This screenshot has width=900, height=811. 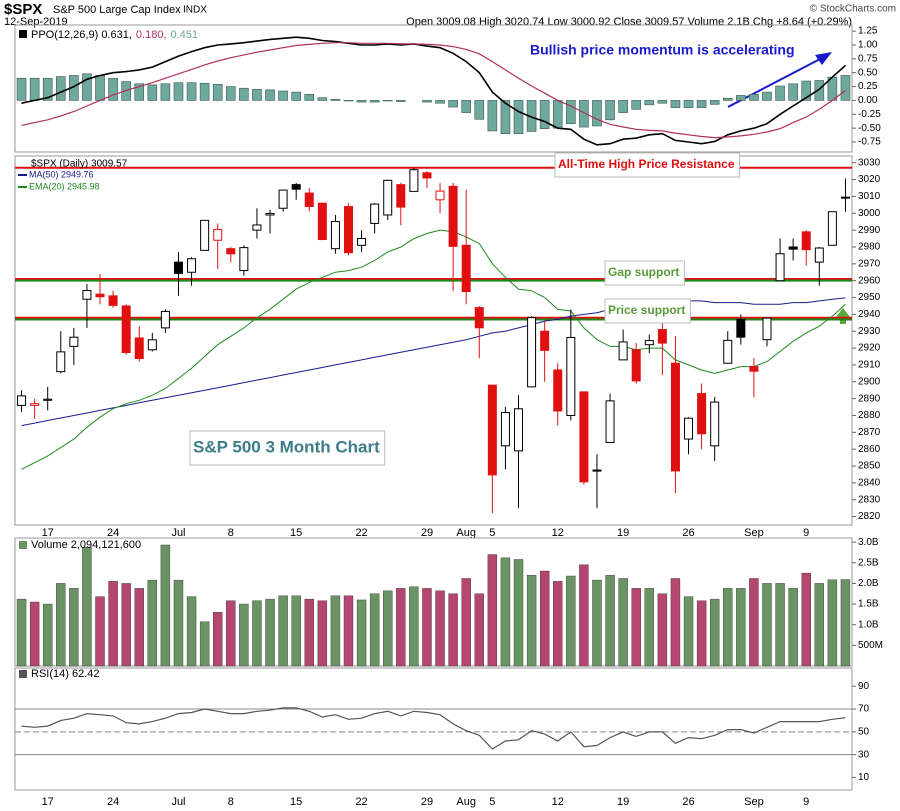 I want to click on y-tick-label: -0.75, so click(x=869, y=142).